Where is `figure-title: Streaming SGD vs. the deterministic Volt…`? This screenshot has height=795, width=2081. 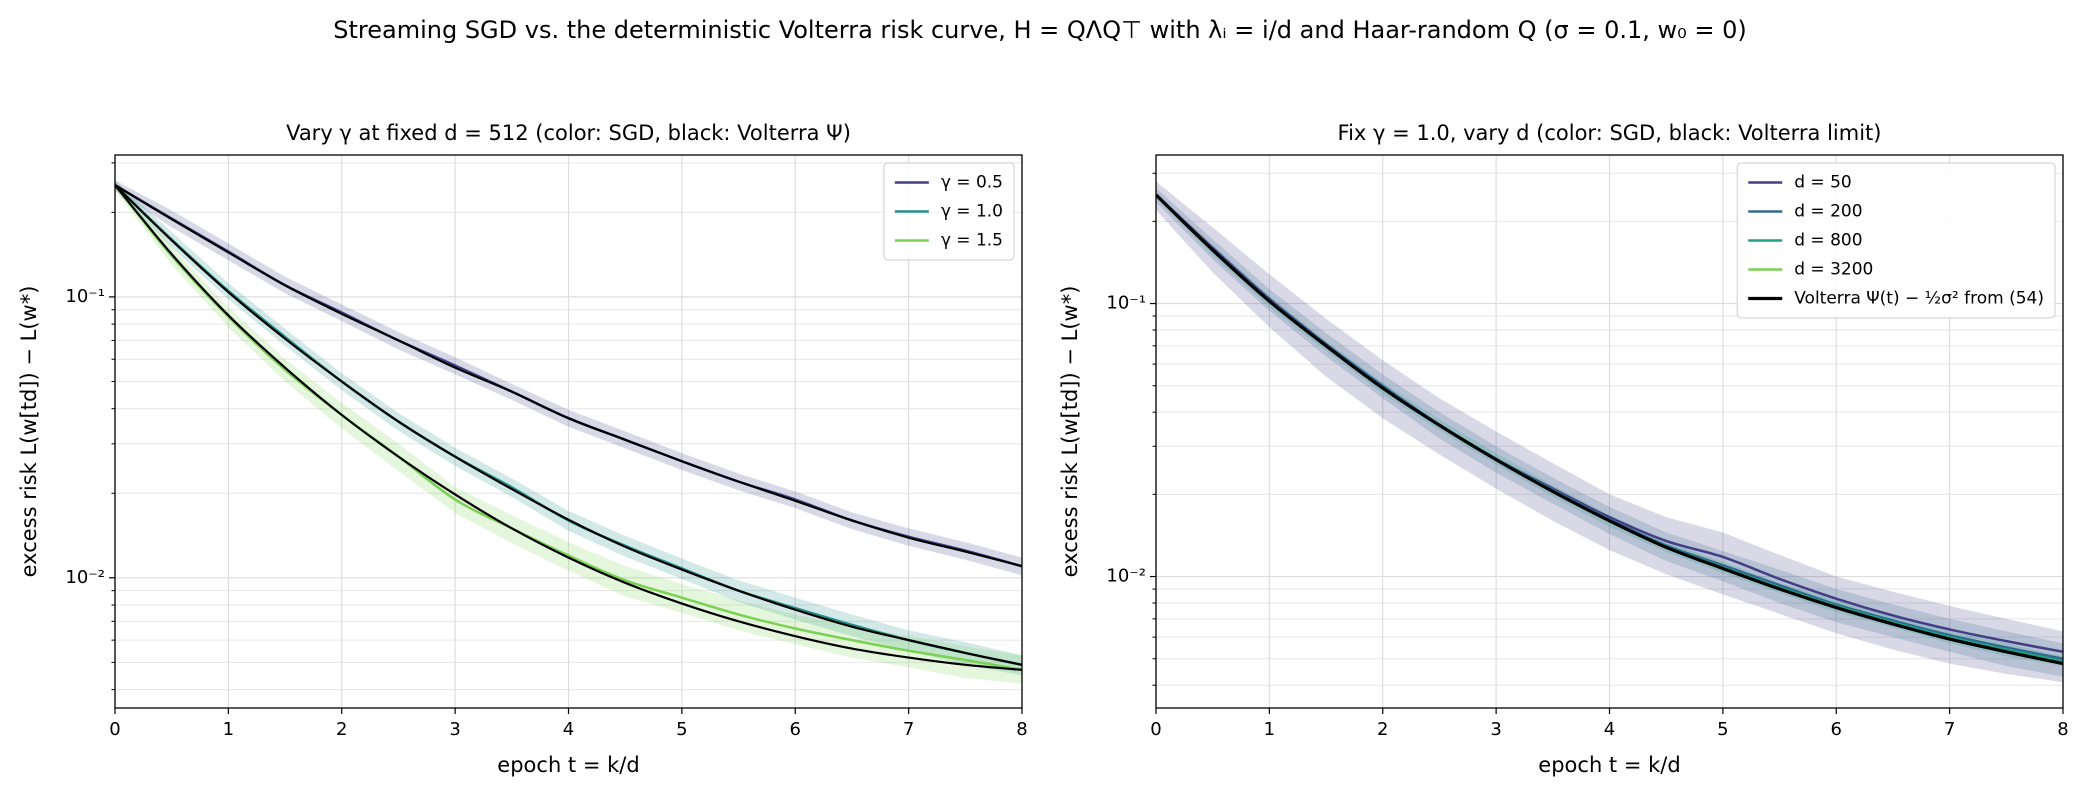 figure-title: Streaming SGD vs. the deterministic Volt… is located at coordinates (1040, 30).